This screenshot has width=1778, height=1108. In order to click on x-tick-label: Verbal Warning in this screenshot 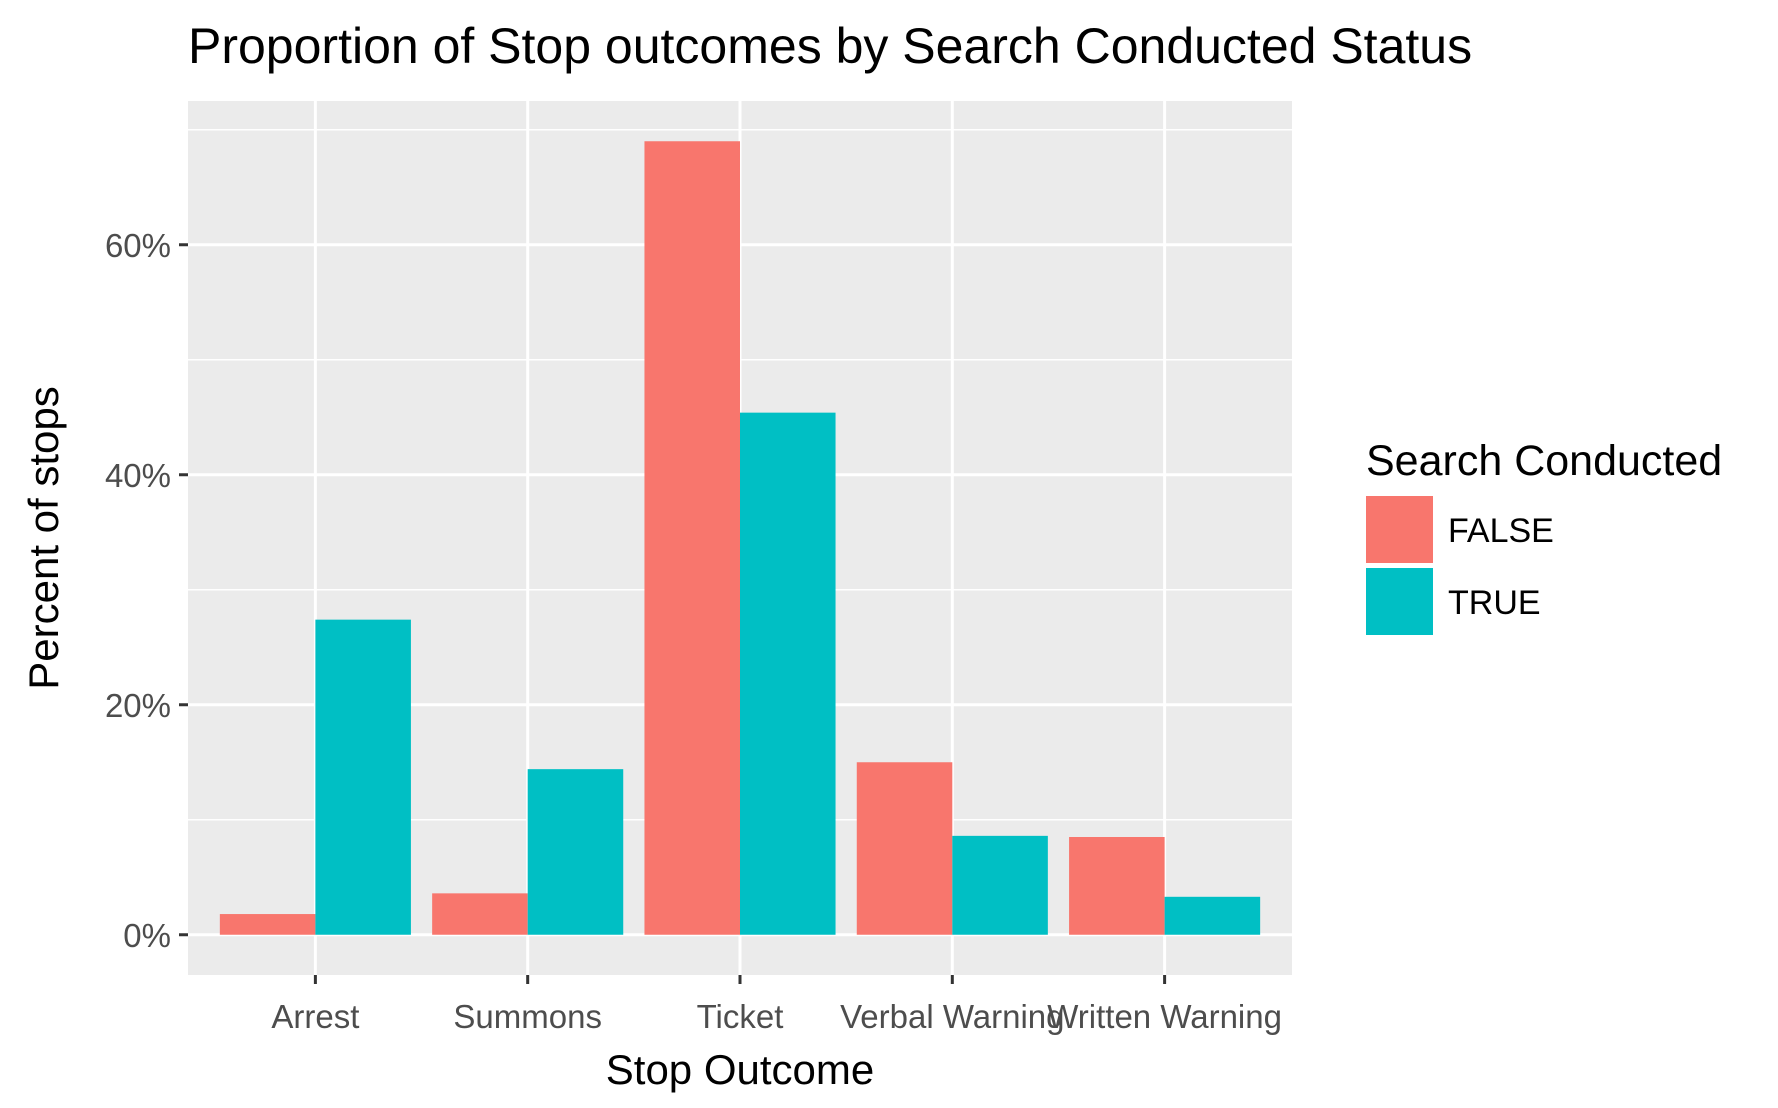, I will do `click(952, 1016)`.